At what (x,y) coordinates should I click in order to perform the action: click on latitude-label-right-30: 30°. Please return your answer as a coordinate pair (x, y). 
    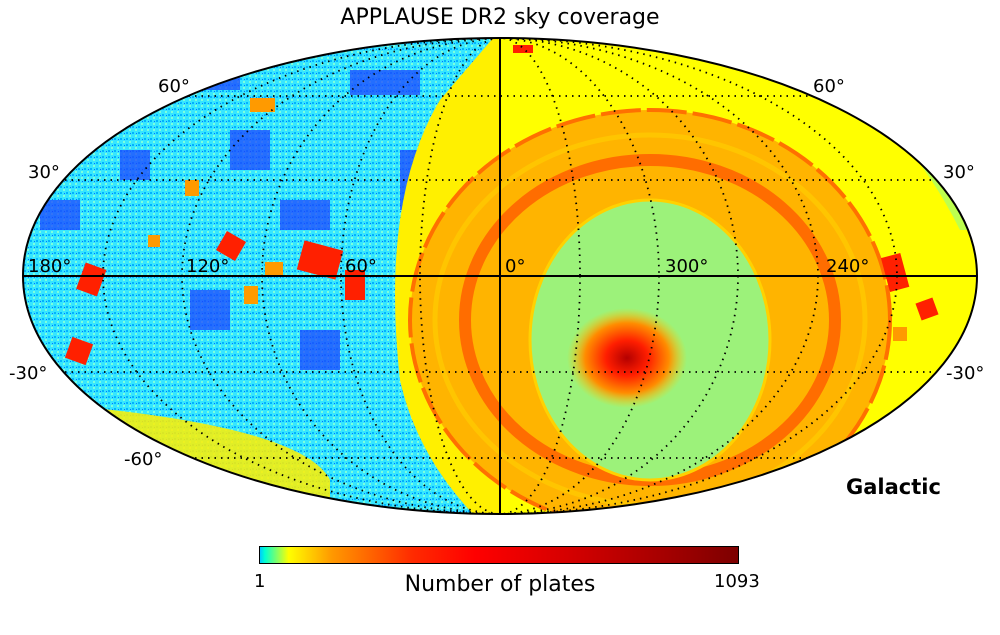
    Looking at the image, I should click on (959, 172).